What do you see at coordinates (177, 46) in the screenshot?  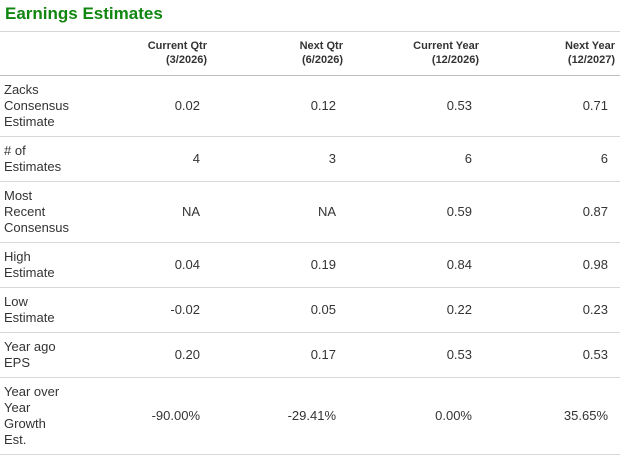 I see `column-label: Current Qtr` at bounding box center [177, 46].